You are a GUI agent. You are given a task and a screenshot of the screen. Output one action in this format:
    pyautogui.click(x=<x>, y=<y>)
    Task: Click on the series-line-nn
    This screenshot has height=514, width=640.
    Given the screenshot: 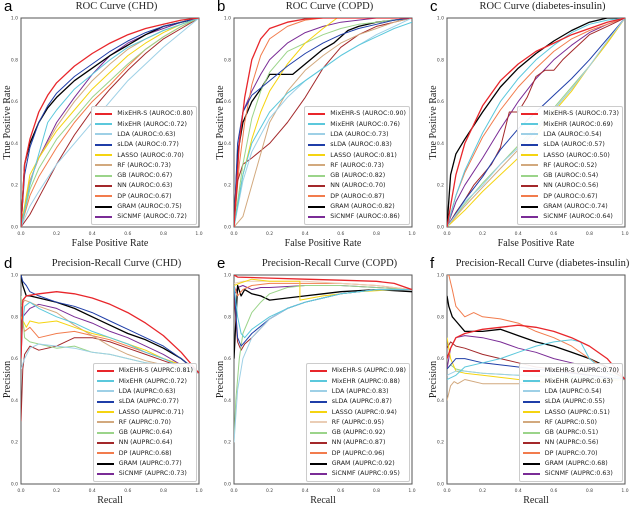 What is the action you would take?
    pyautogui.click(x=536, y=122)
    